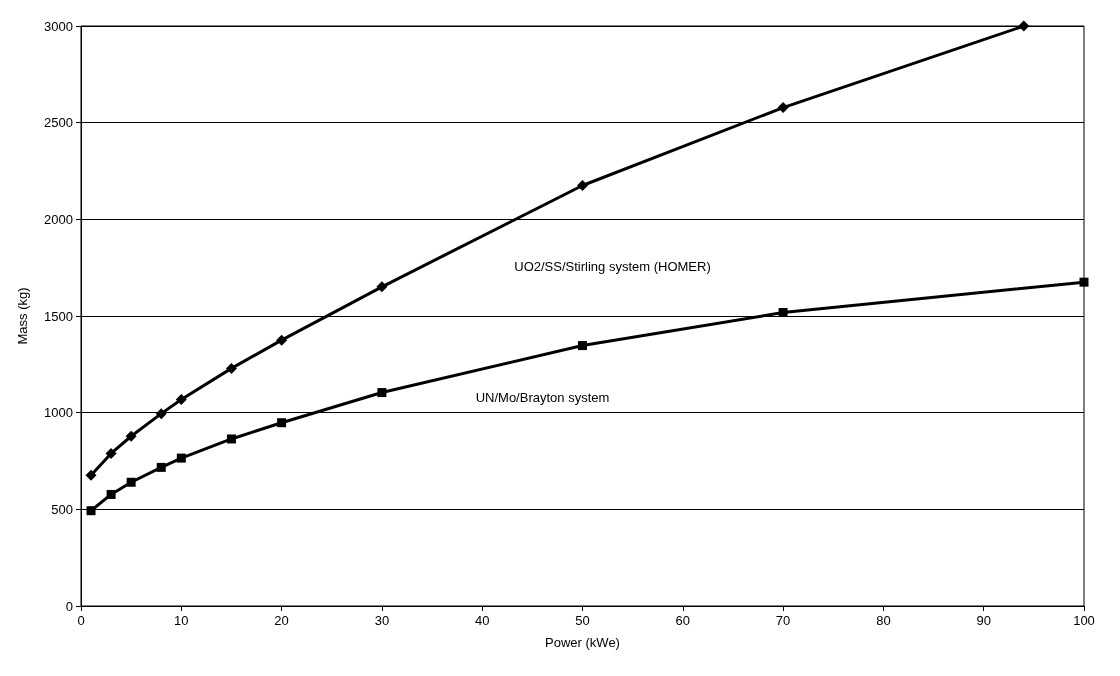  Describe the element at coordinates (983, 620) in the screenshot. I see `x-tick-label: 90` at that location.